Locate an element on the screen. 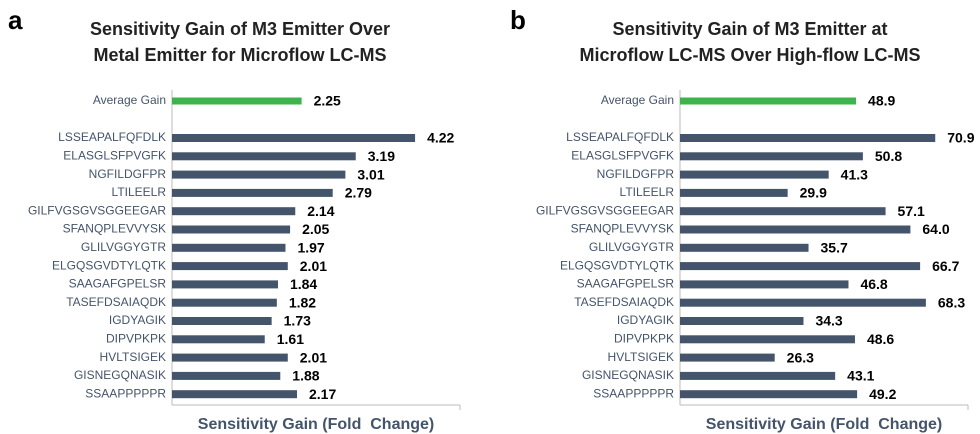 This screenshot has width=980, height=434. value-label: 70.9 is located at coordinates (960, 138).